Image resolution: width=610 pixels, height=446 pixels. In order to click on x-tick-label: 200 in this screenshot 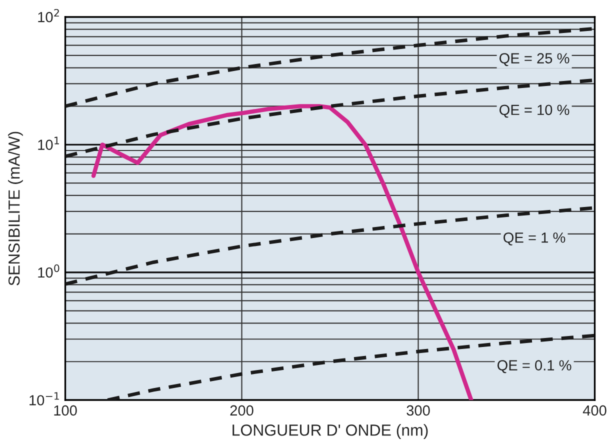, I will do `click(242, 410)`.